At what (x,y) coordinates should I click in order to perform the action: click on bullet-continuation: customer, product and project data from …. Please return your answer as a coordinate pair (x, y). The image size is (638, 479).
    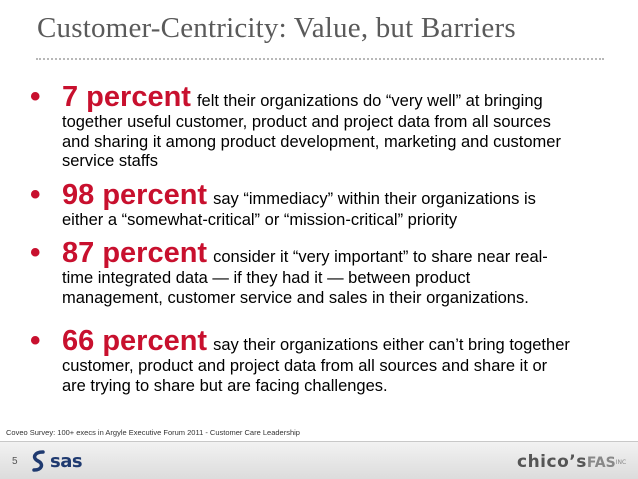
    Looking at the image, I should click on (342, 376).